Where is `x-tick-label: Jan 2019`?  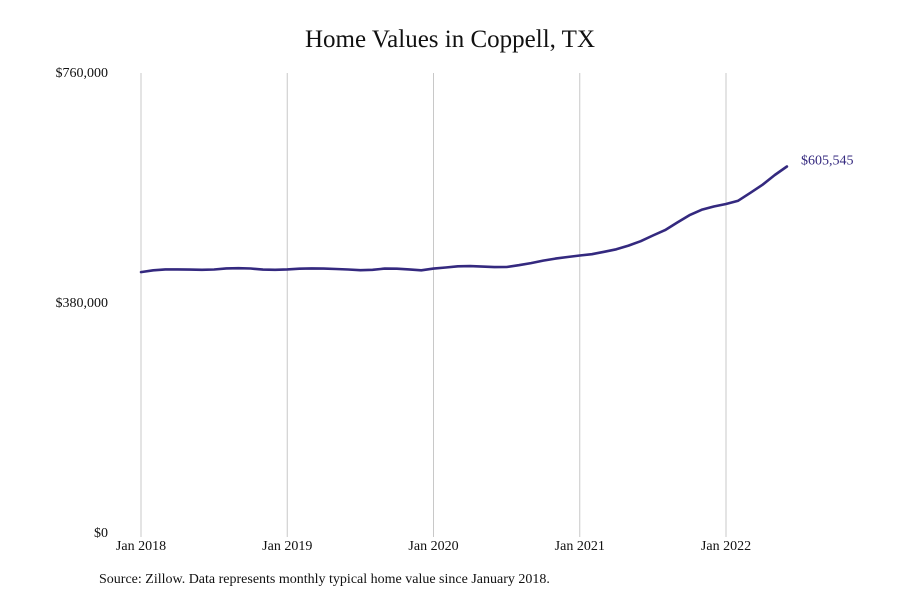
x-tick-label: Jan 2019 is located at coordinates (287, 546).